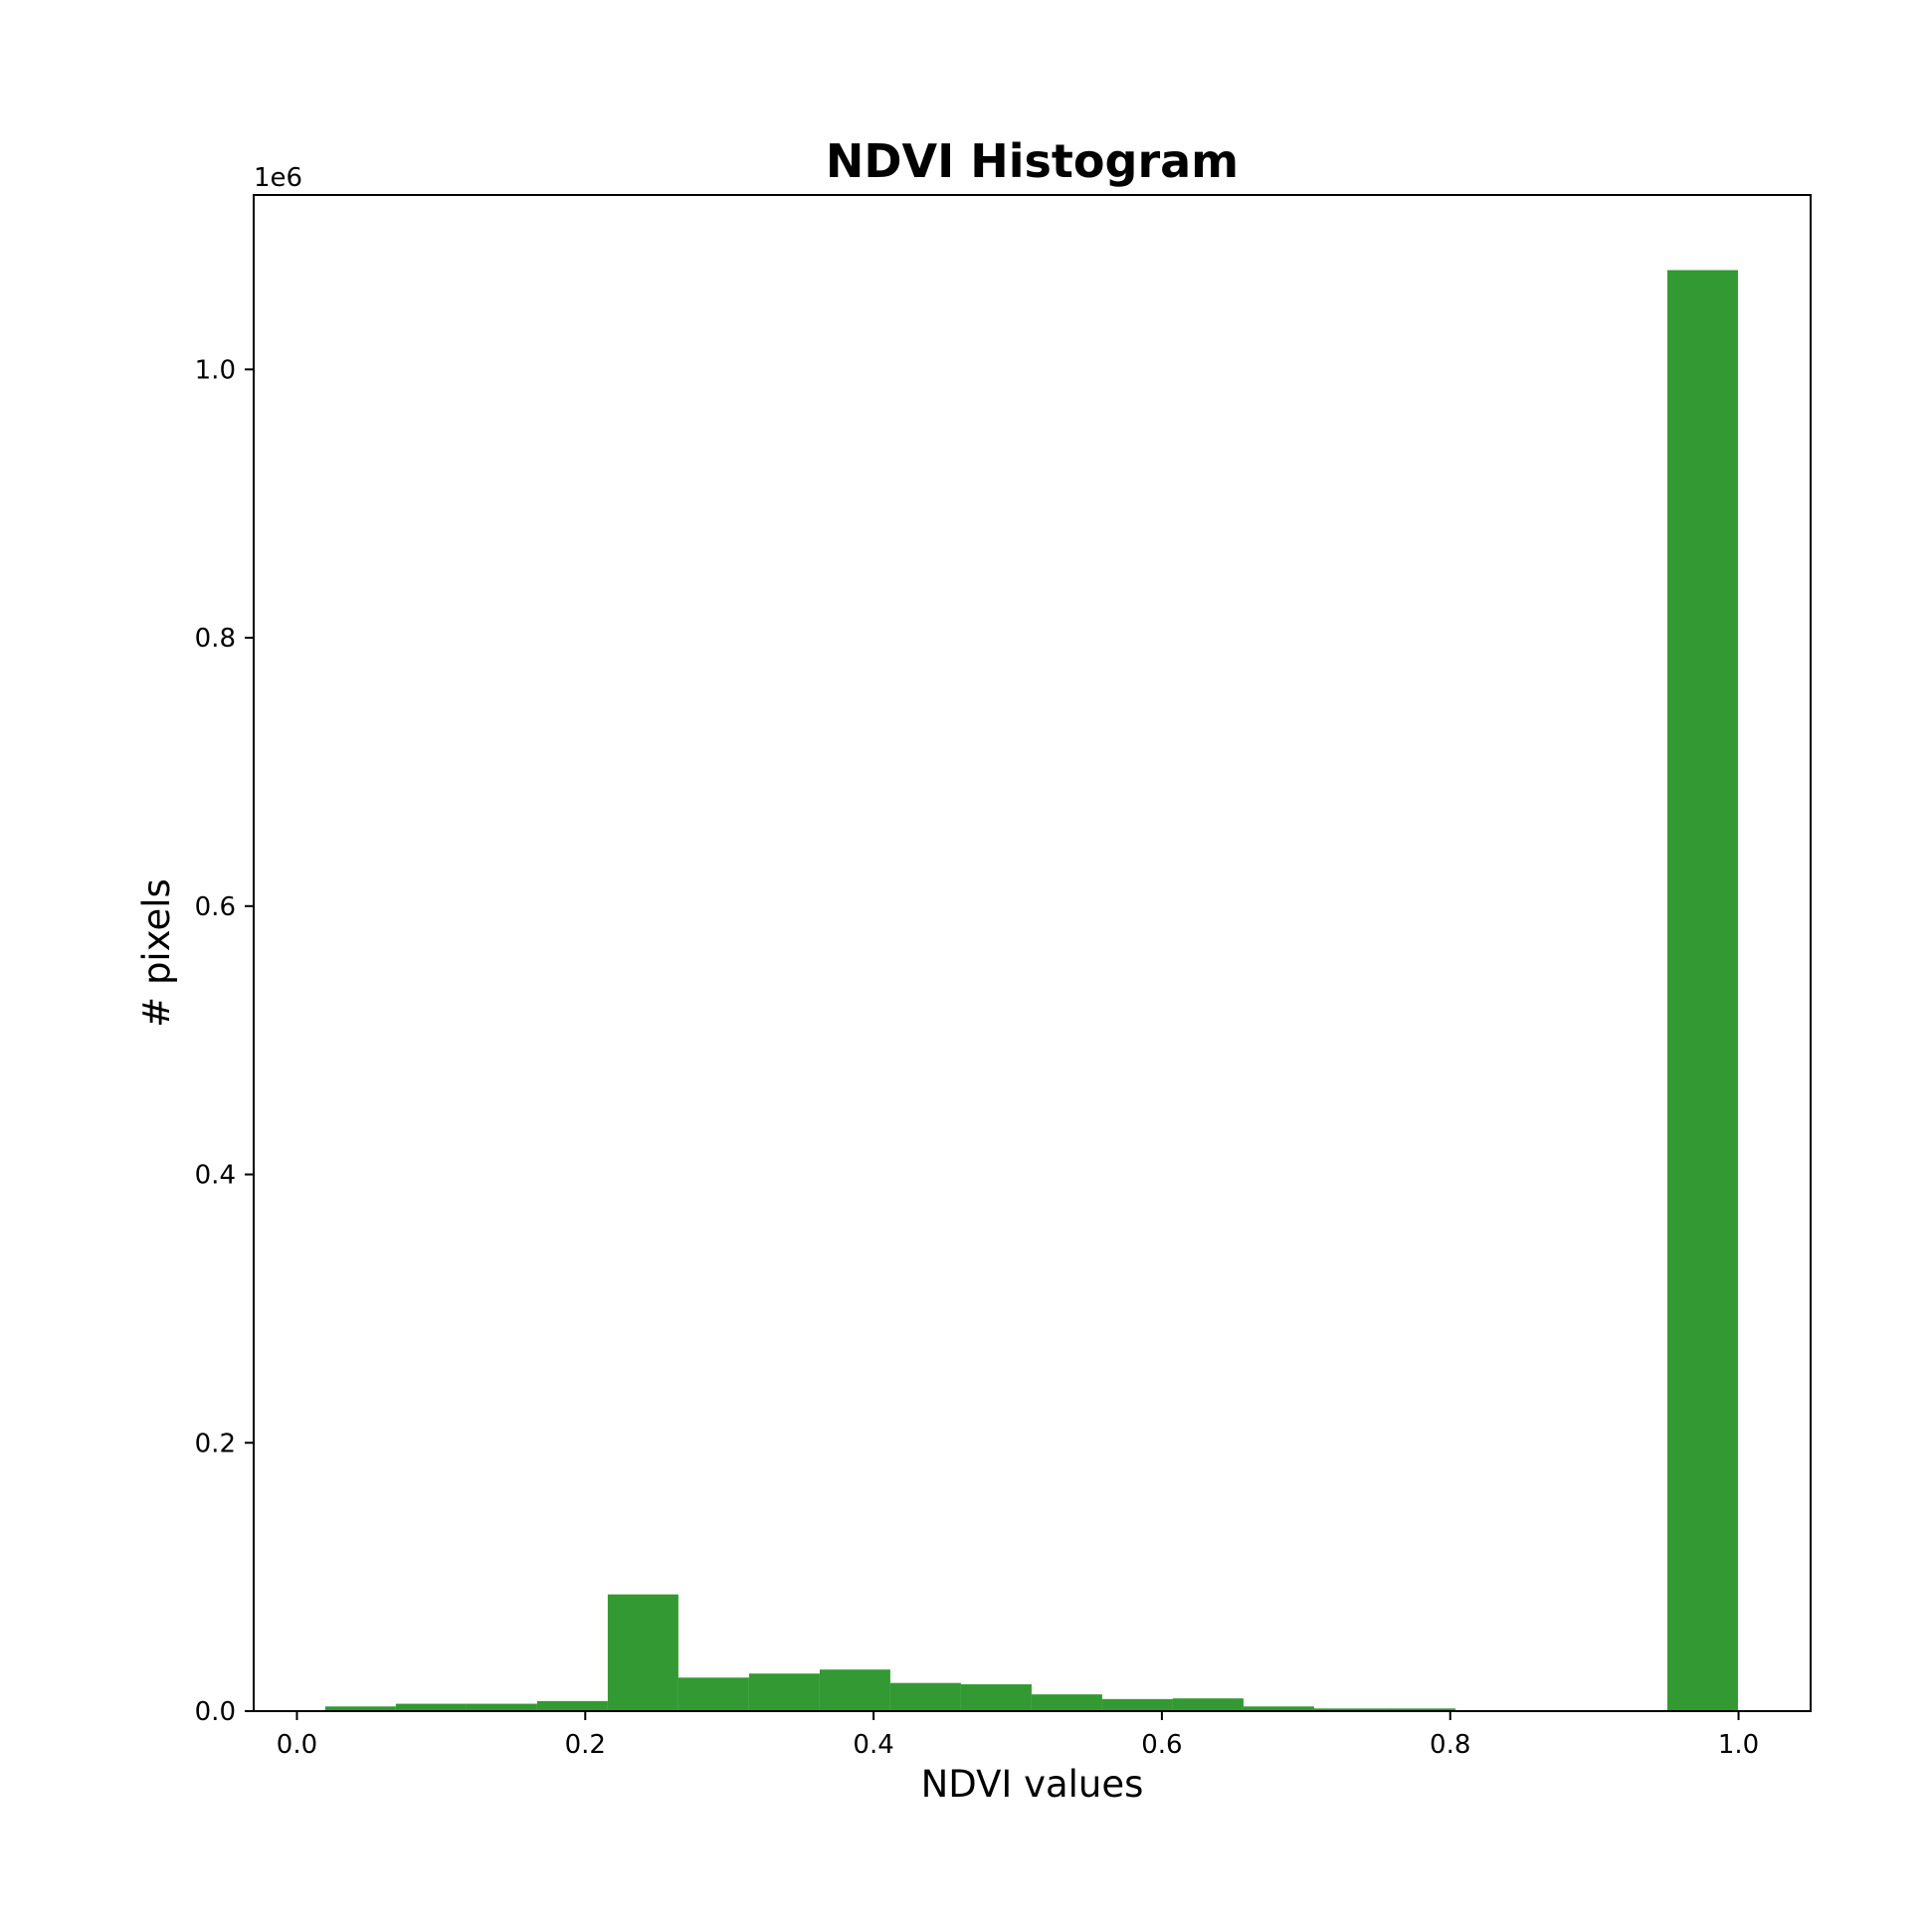 The image size is (1932, 1931). What do you see at coordinates (1161, 1745) in the screenshot?
I see `x-tick-label: 0.6` at bounding box center [1161, 1745].